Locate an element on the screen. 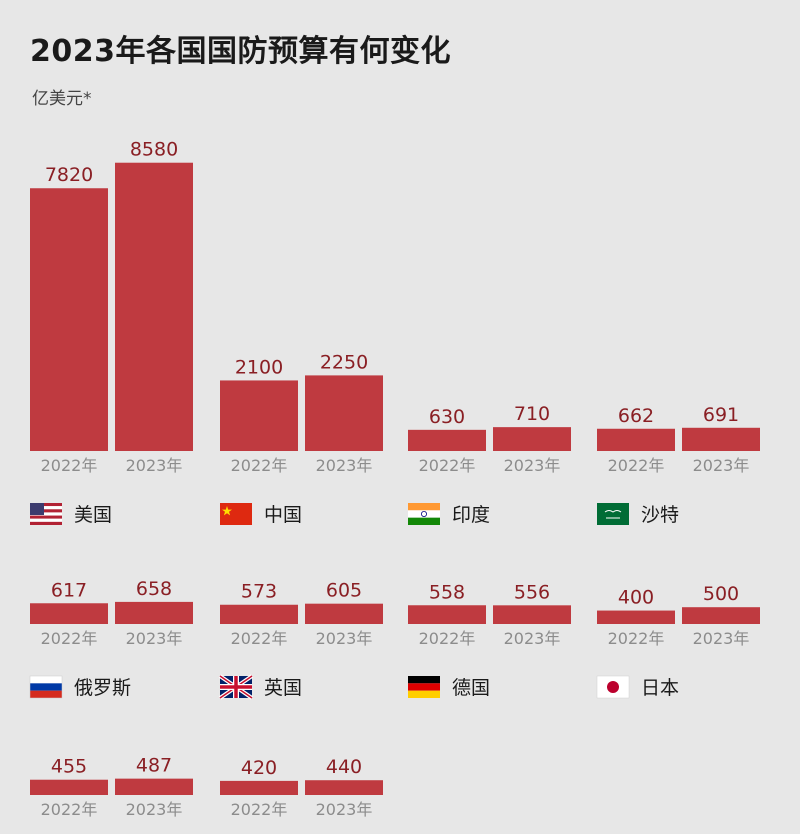  country-label: 沙特 is located at coordinates (660, 515).